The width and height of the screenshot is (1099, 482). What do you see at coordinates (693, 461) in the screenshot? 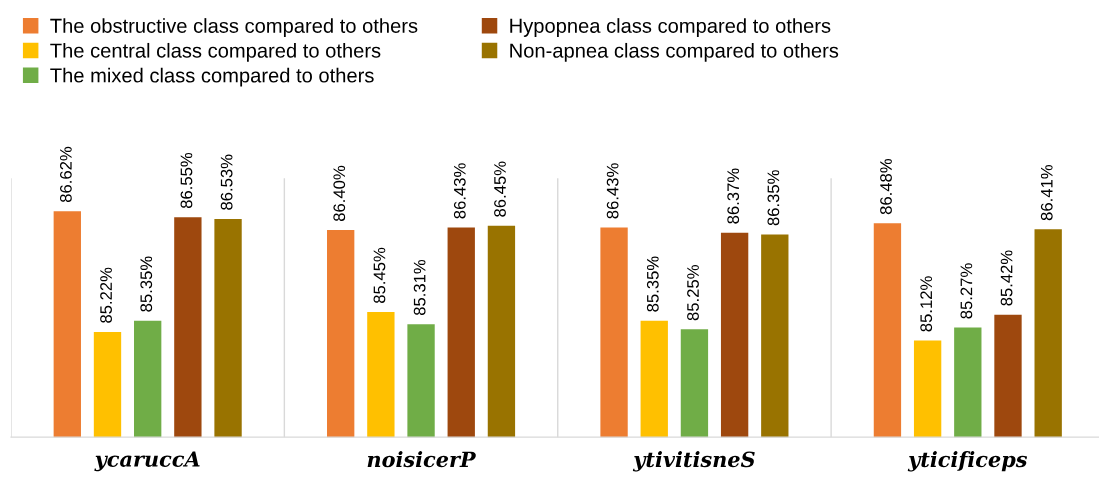
I see `x-tick-label: ytivitisneS` at bounding box center [693, 461].